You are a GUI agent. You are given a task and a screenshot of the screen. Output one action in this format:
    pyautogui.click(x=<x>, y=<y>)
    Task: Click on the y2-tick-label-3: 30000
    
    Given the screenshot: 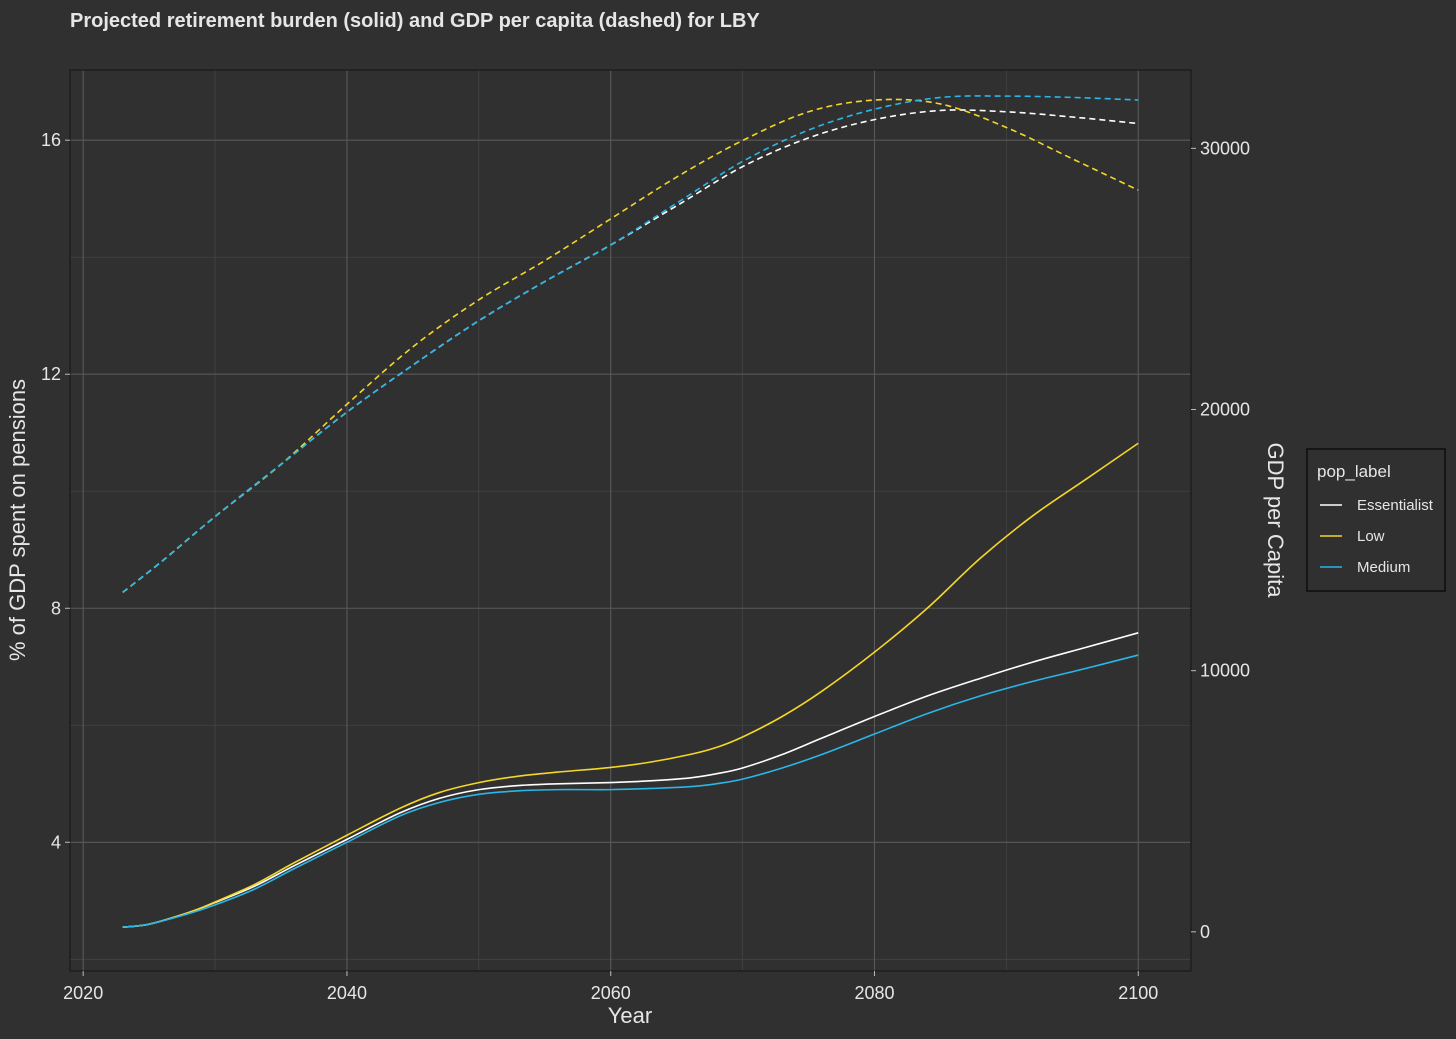 What is the action you would take?
    pyautogui.click(x=1225, y=148)
    